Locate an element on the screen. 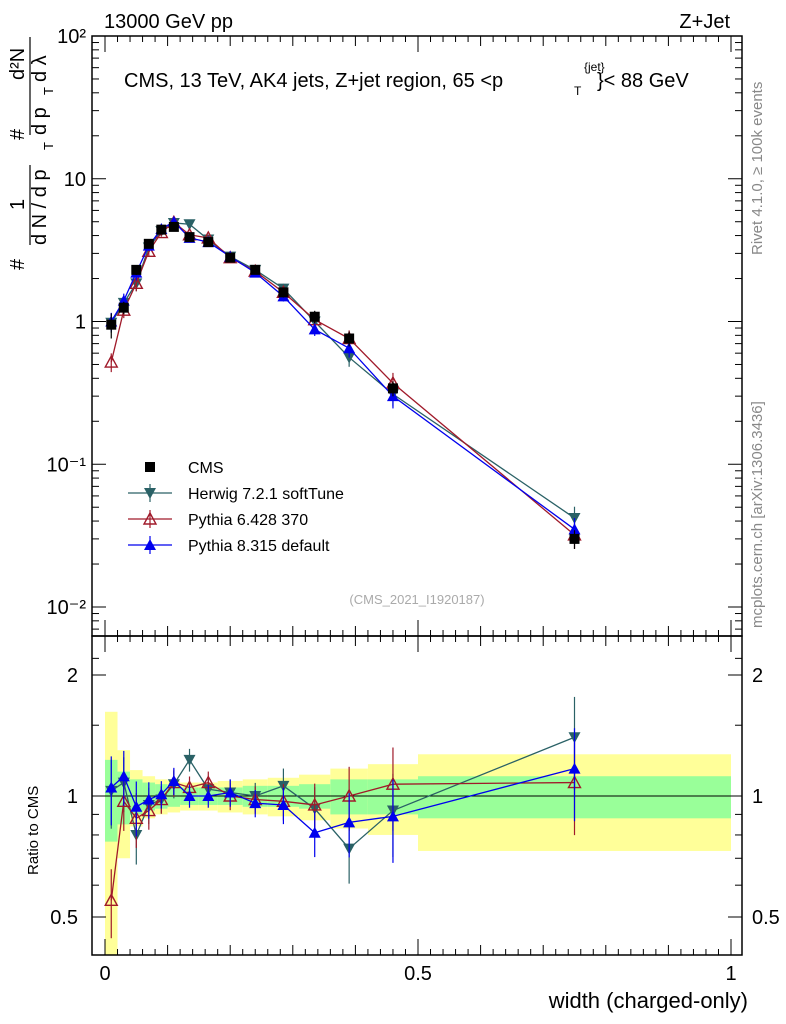  ylabel-dpt: d p is located at coordinates (40, 121).